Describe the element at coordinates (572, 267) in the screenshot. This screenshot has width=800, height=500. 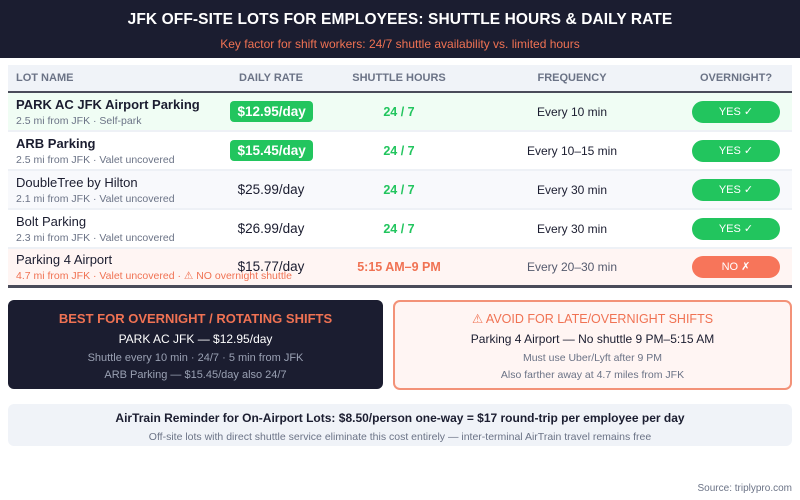
I see `frequency: Every 20–30 min` at that location.